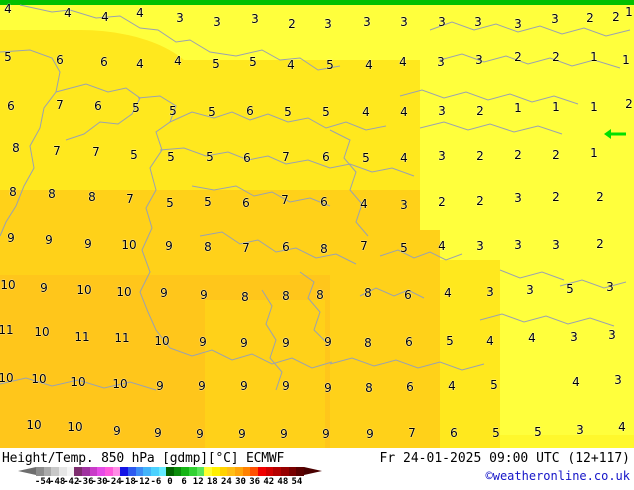 The height and width of the screenshot is (490, 634). What do you see at coordinates (141, 482) in the screenshot?
I see `color-scale-tick: -12` at bounding box center [141, 482].